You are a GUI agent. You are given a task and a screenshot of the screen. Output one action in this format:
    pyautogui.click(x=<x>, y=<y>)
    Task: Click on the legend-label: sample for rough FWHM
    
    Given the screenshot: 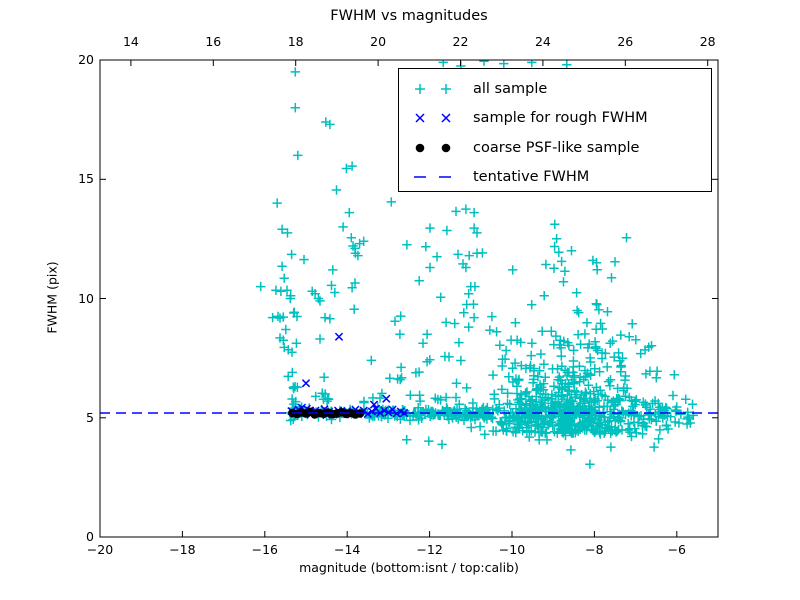 What is the action you would take?
    pyautogui.click(x=560, y=118)
    